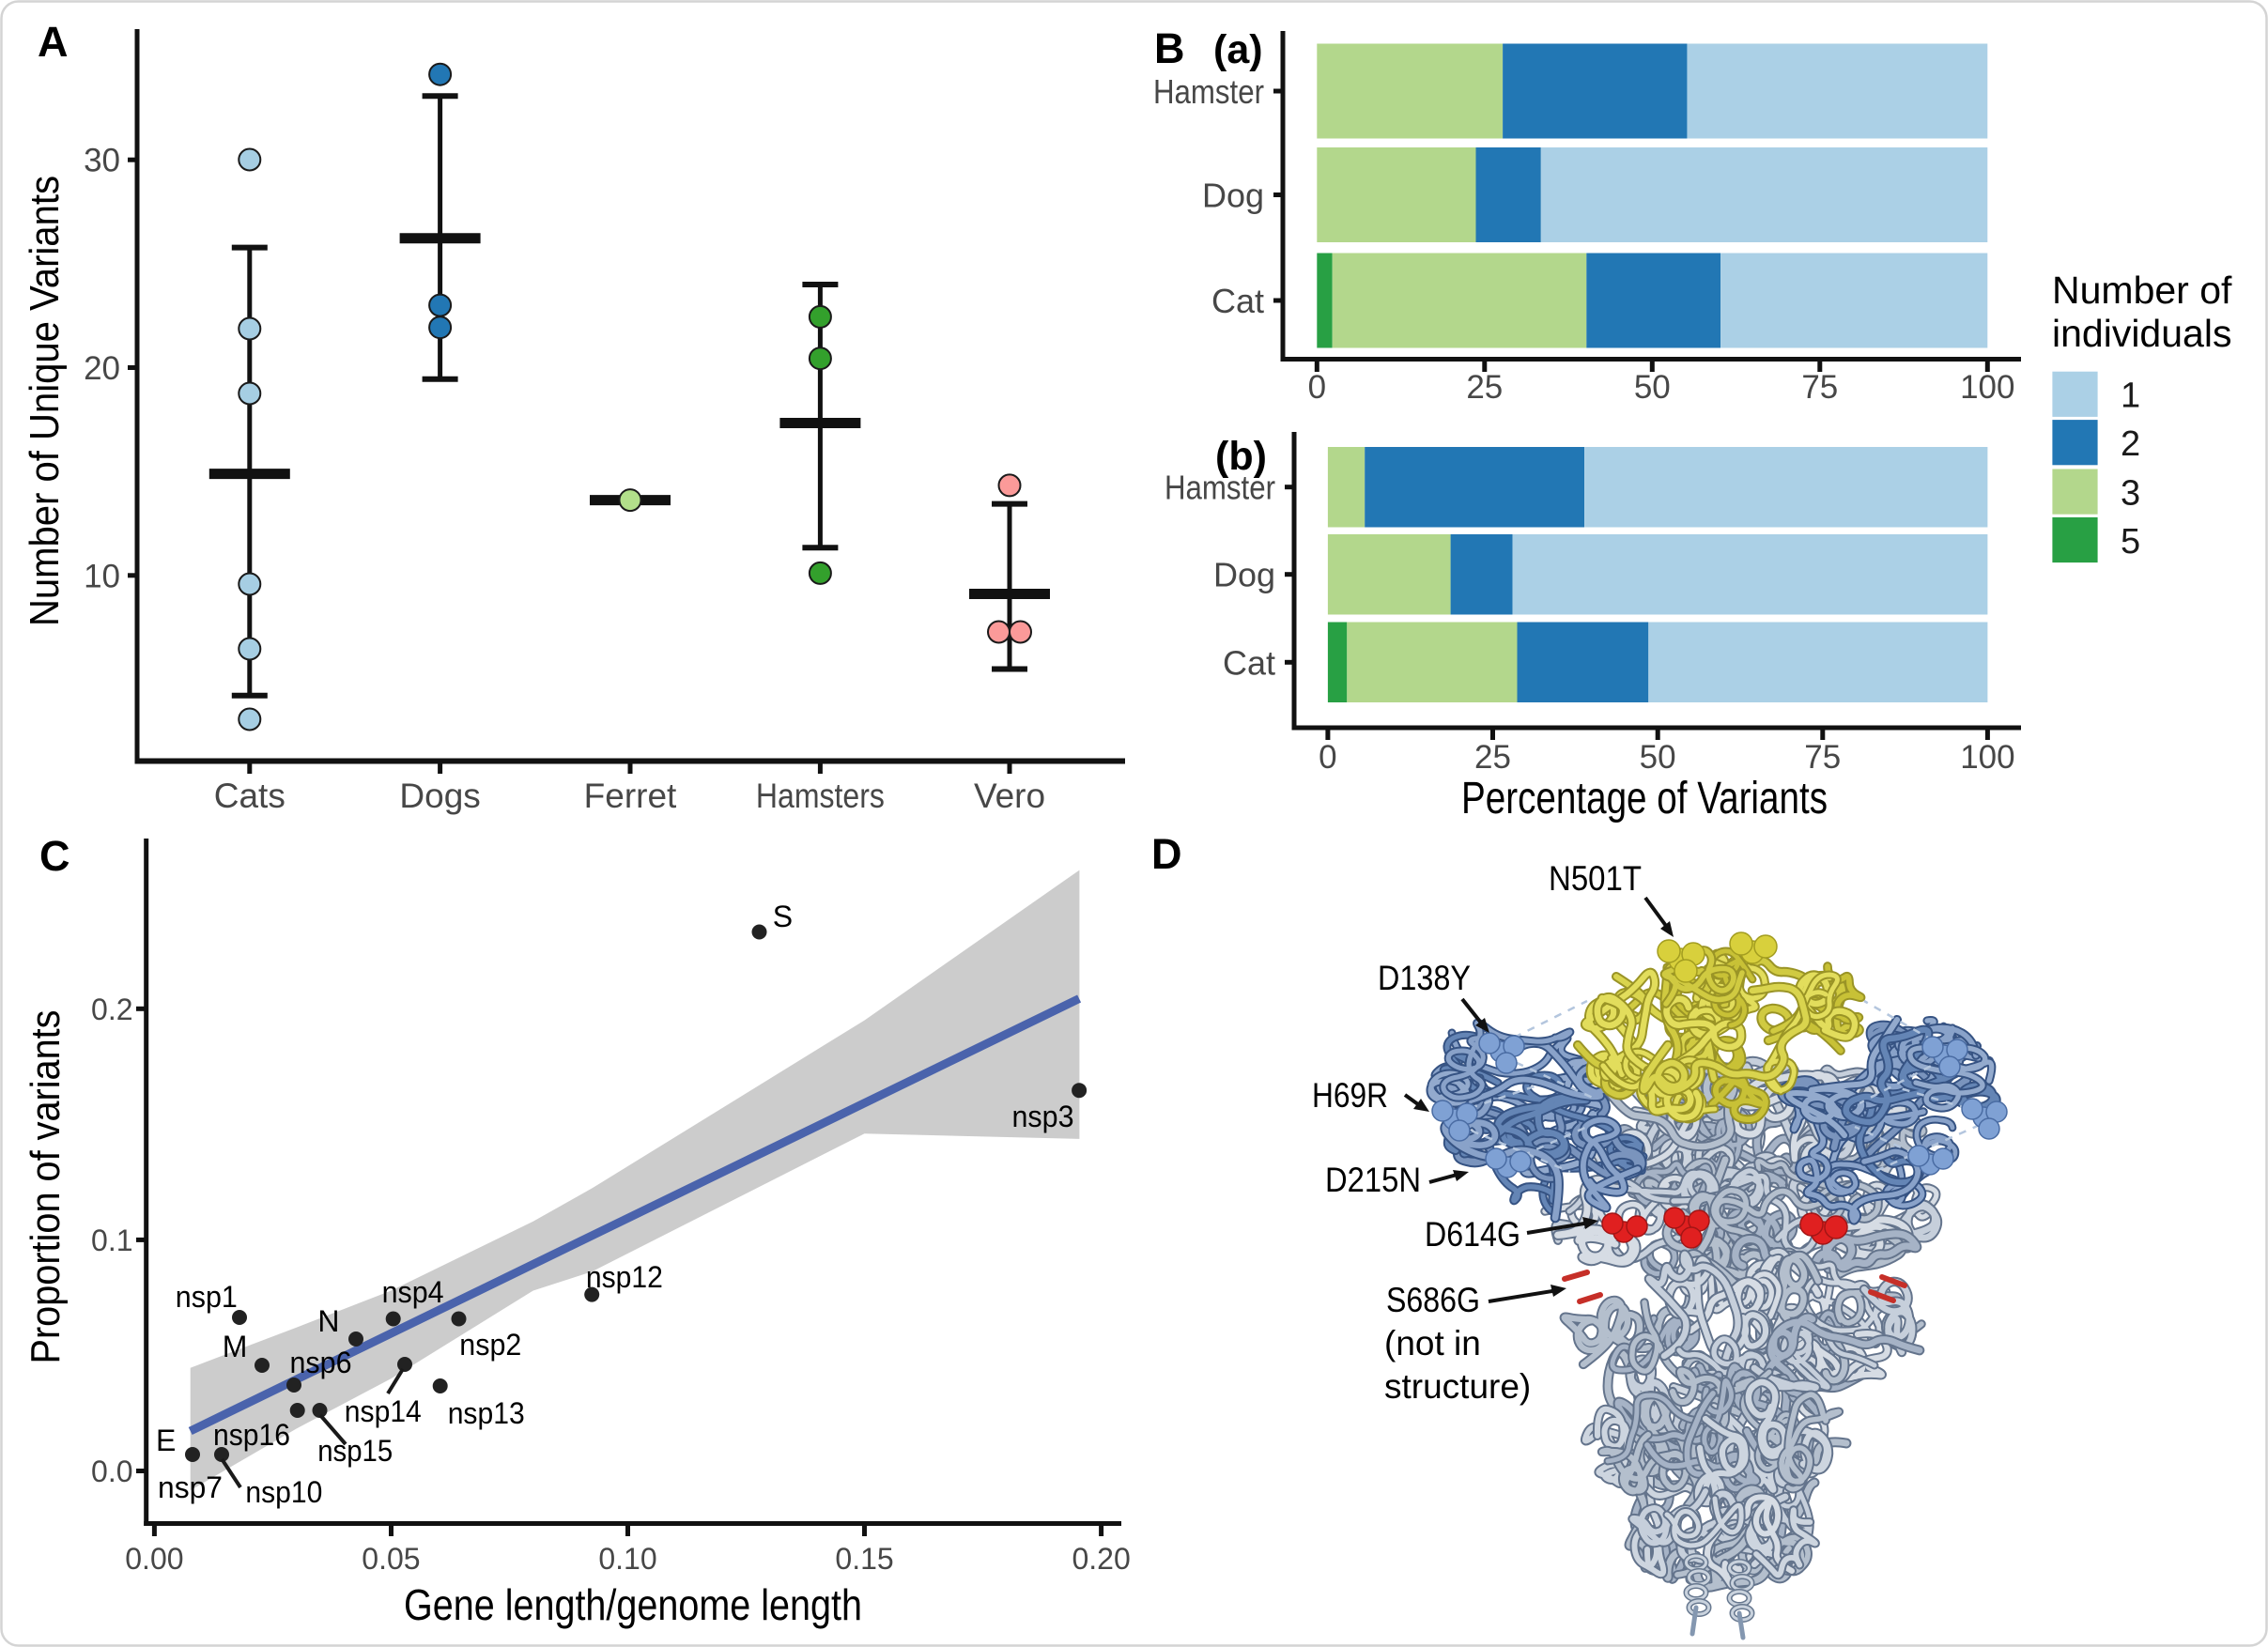 This screenshot has height=1647, width=2268. Describe the element at coordinates (2130, 494) in the screenshot. I see `svg-text: 3` at that location.